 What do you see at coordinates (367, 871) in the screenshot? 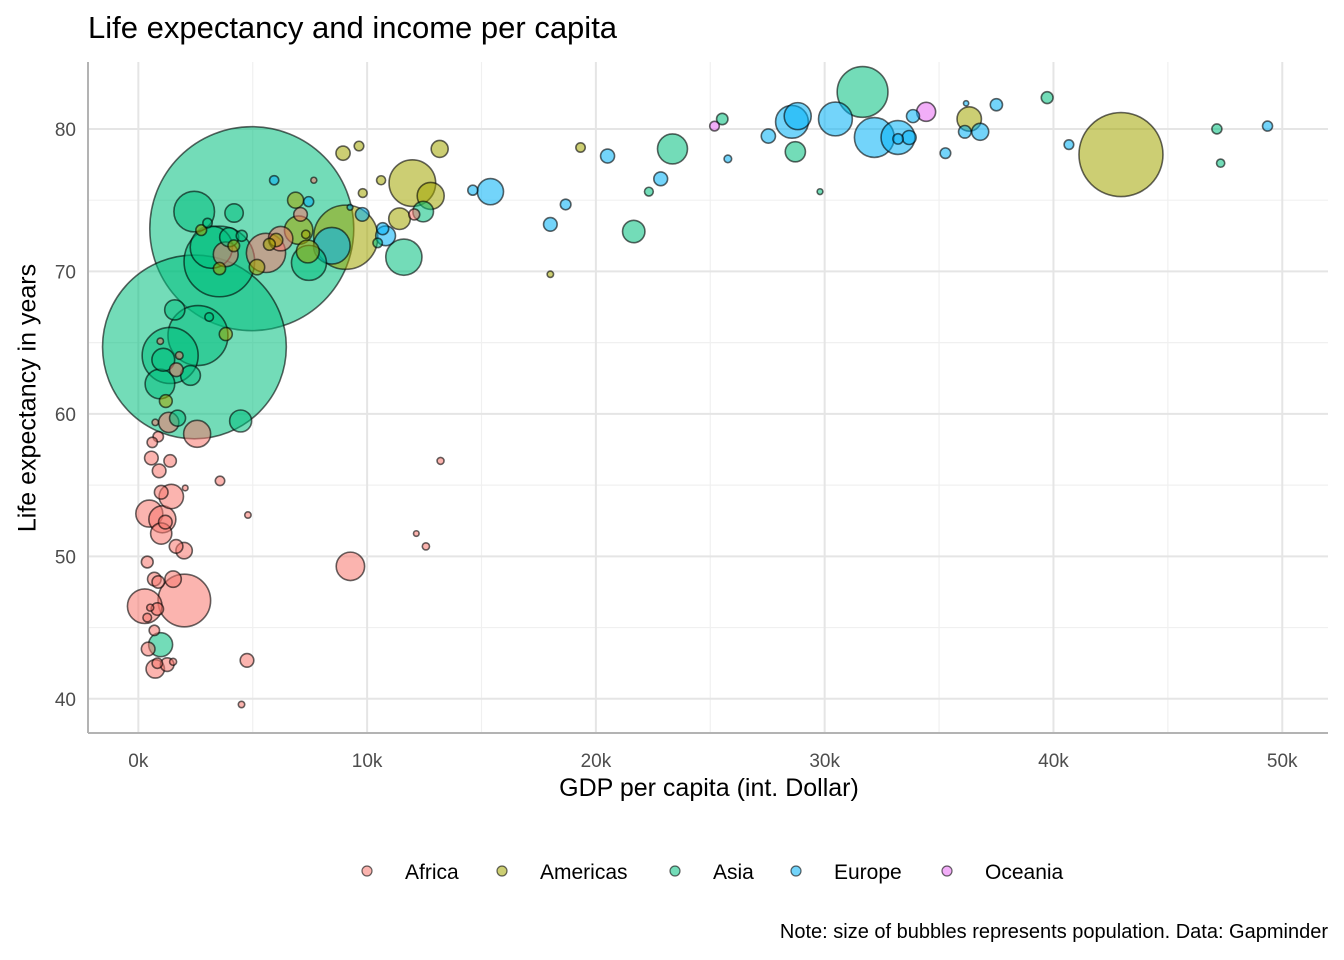
I see `legend-key-africa` at bounding box center [367, 871].